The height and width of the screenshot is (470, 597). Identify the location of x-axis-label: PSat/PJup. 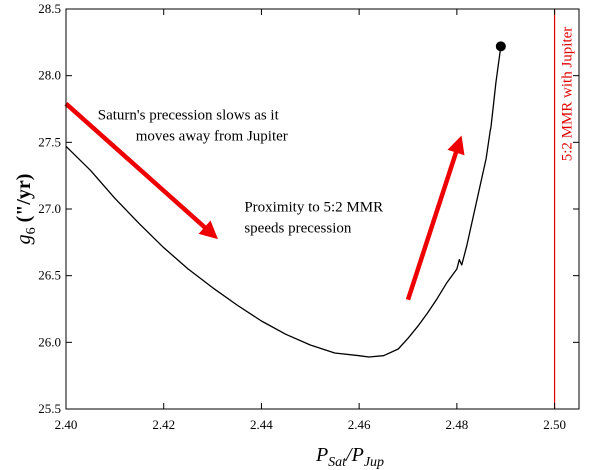
(349, 457).